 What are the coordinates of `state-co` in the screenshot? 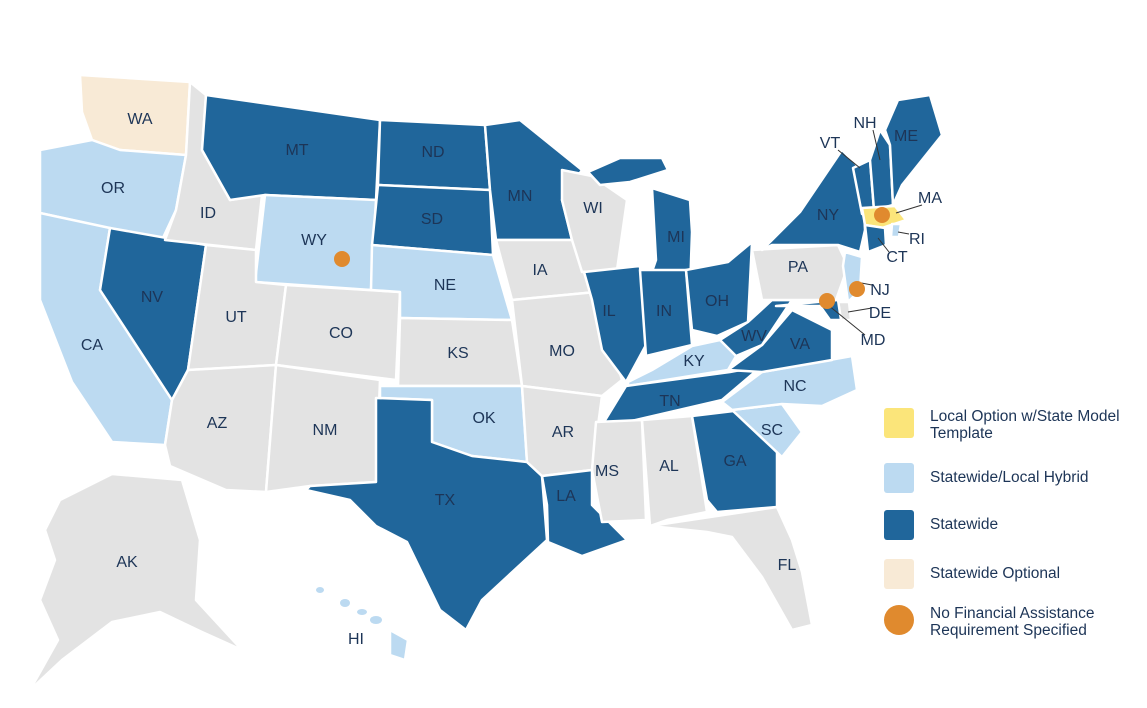 It's located at (338, 332).